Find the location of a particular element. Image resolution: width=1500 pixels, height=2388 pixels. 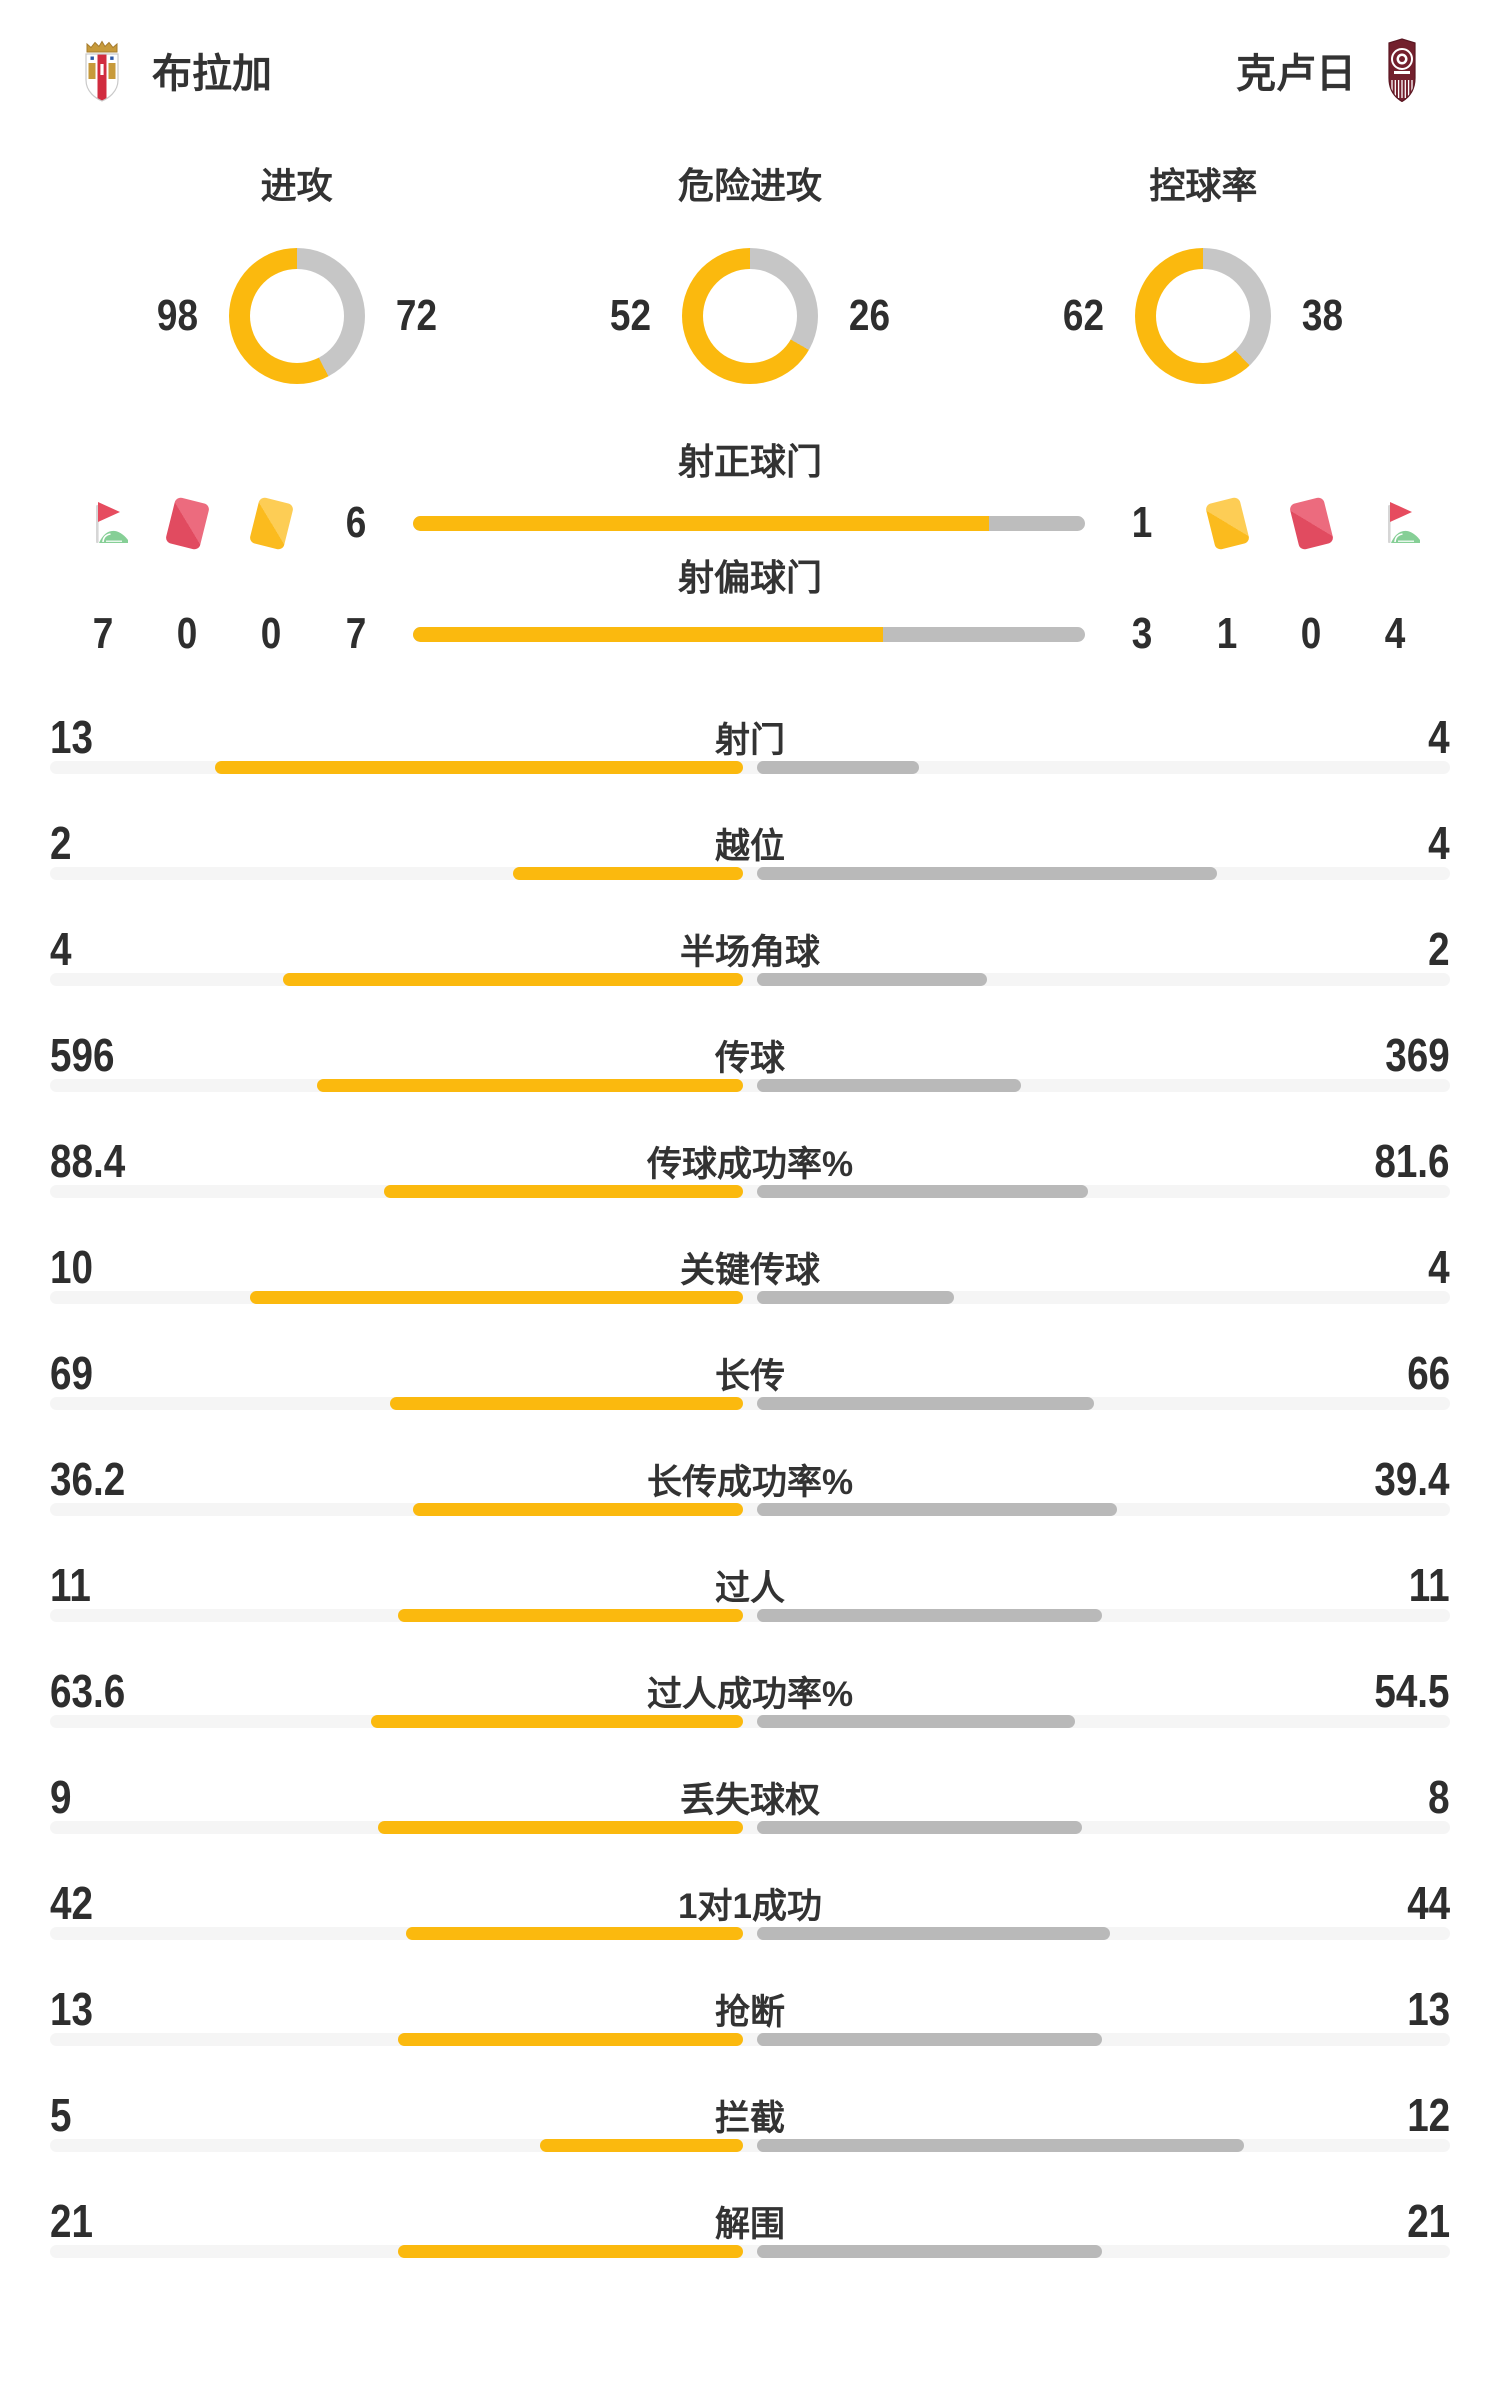

away-team: 克卢日 is located at coordinates (1329, 70).